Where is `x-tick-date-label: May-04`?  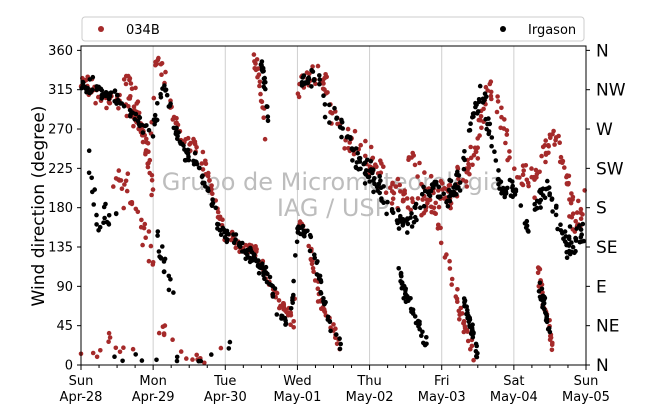
x-tick-date-label: May-04 is located at coordinates (514, 397).